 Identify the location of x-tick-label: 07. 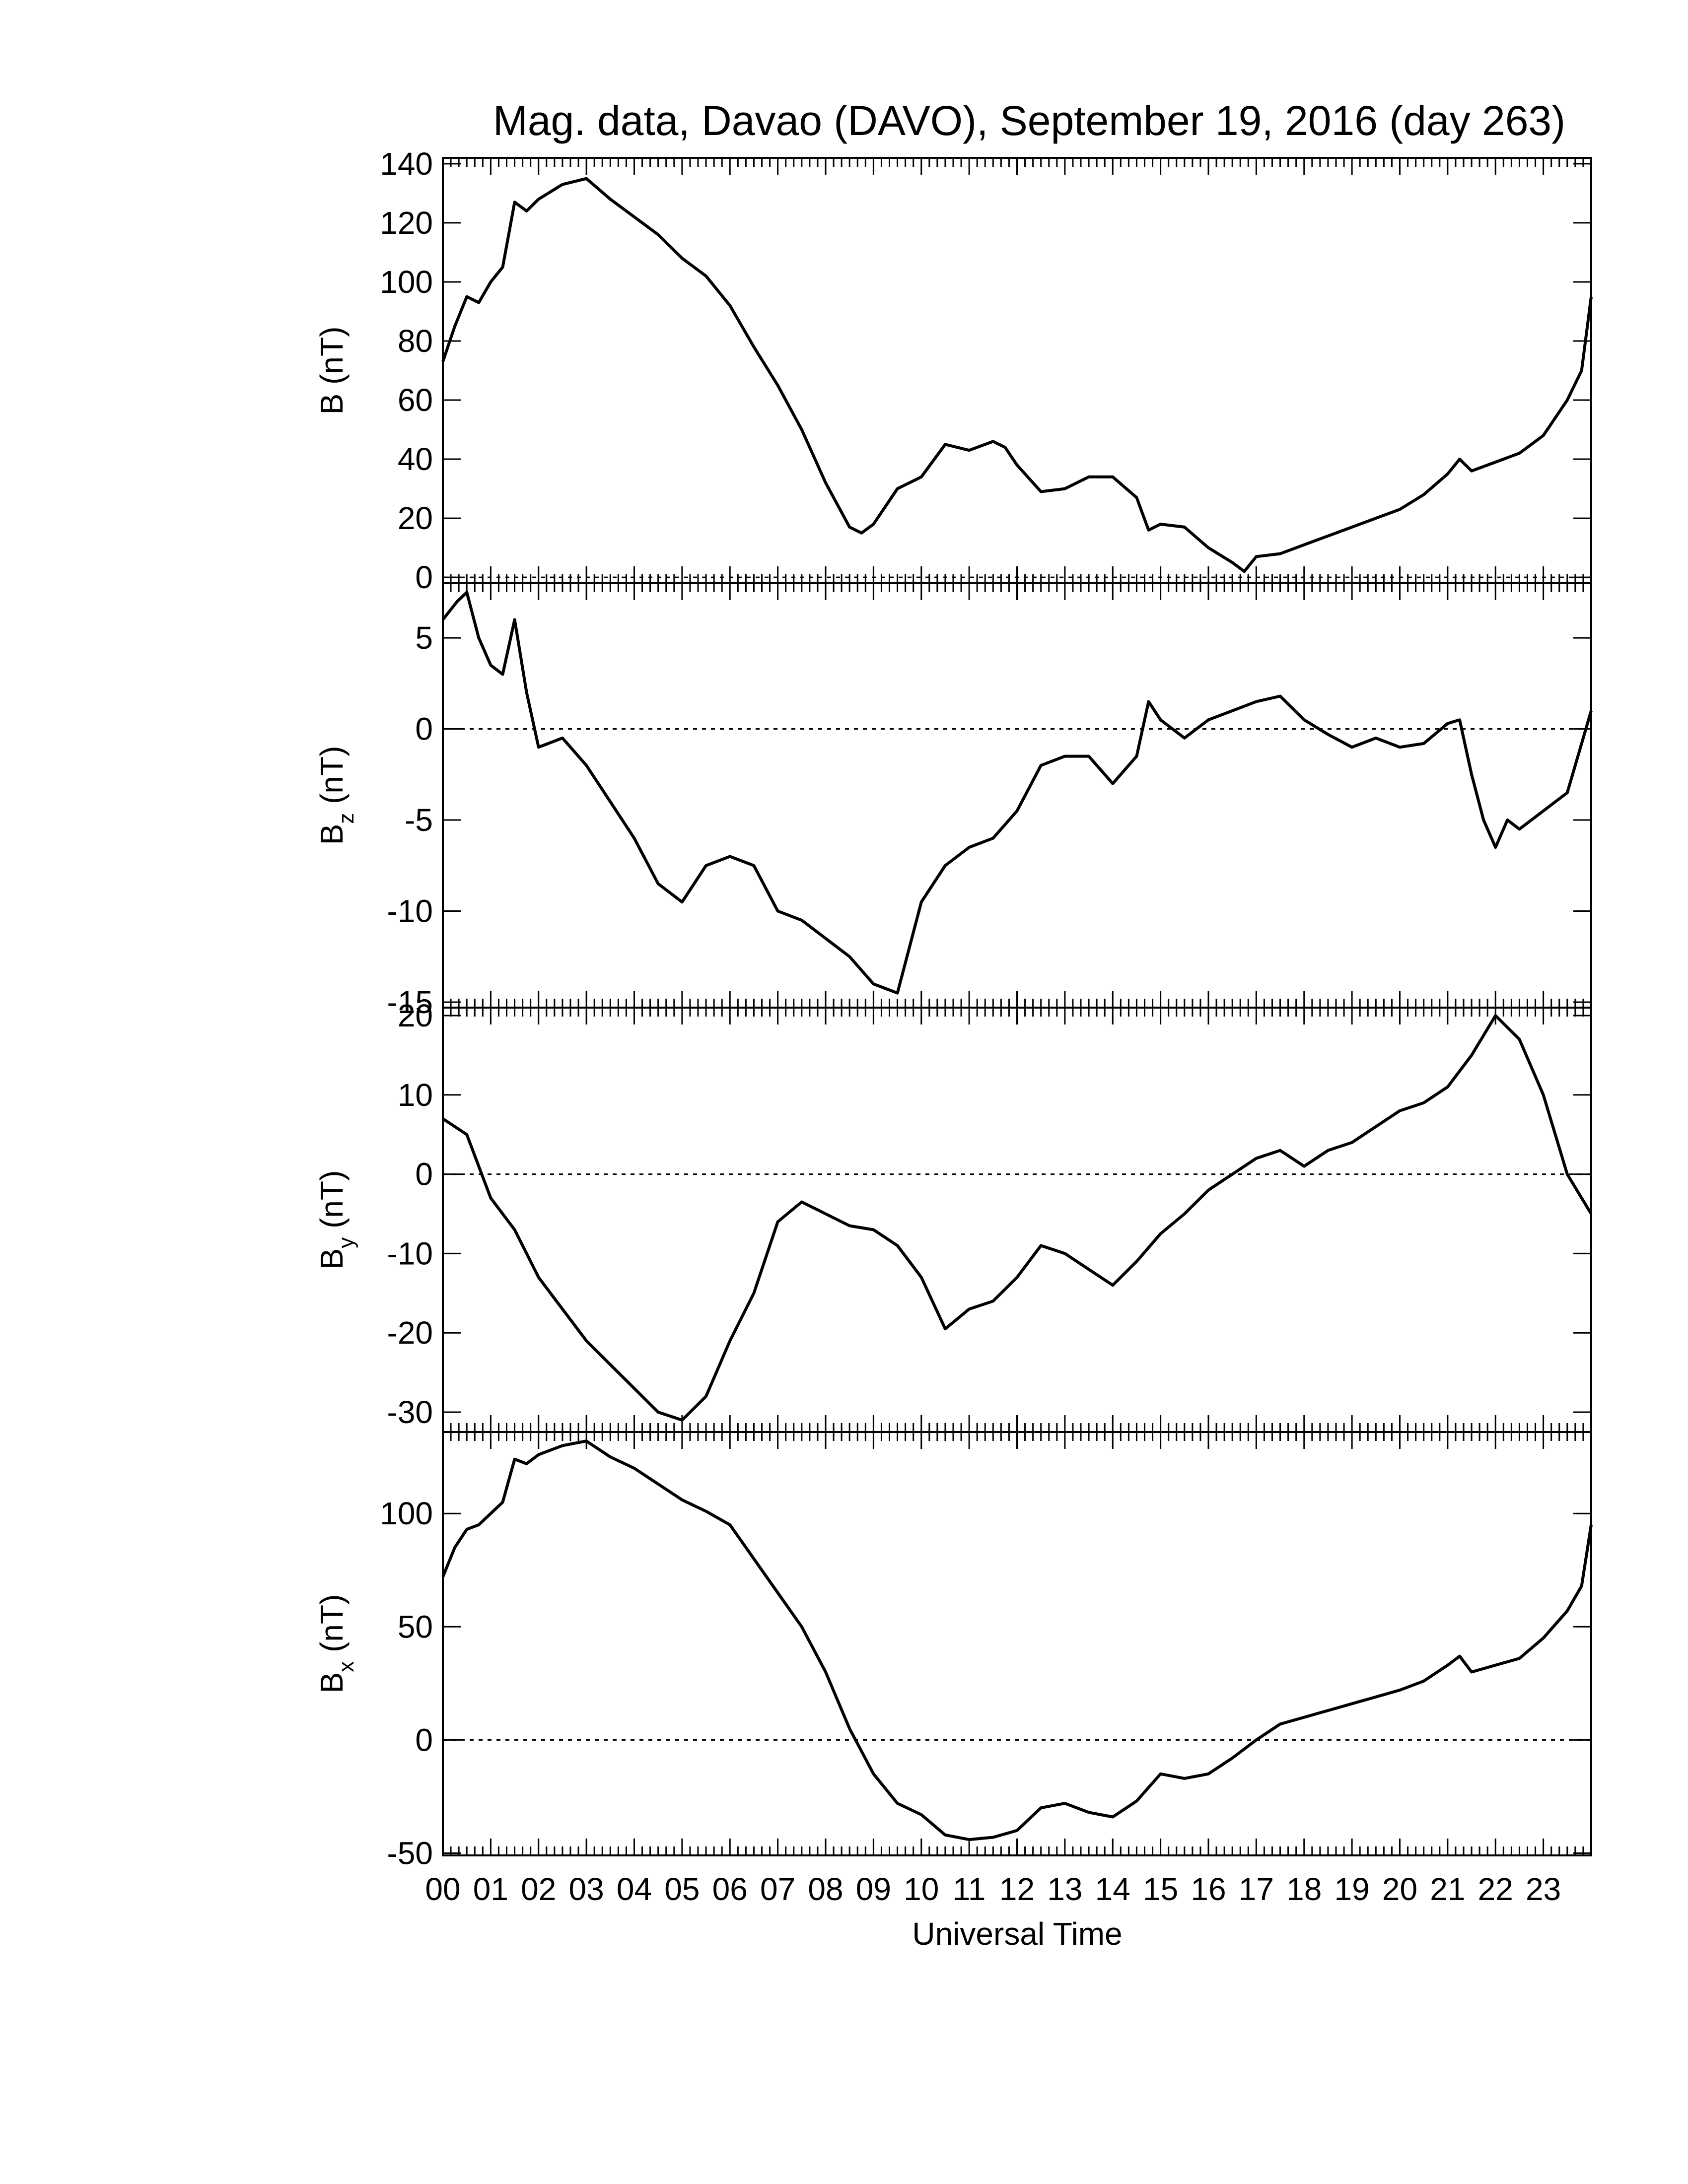
(777, 1889).